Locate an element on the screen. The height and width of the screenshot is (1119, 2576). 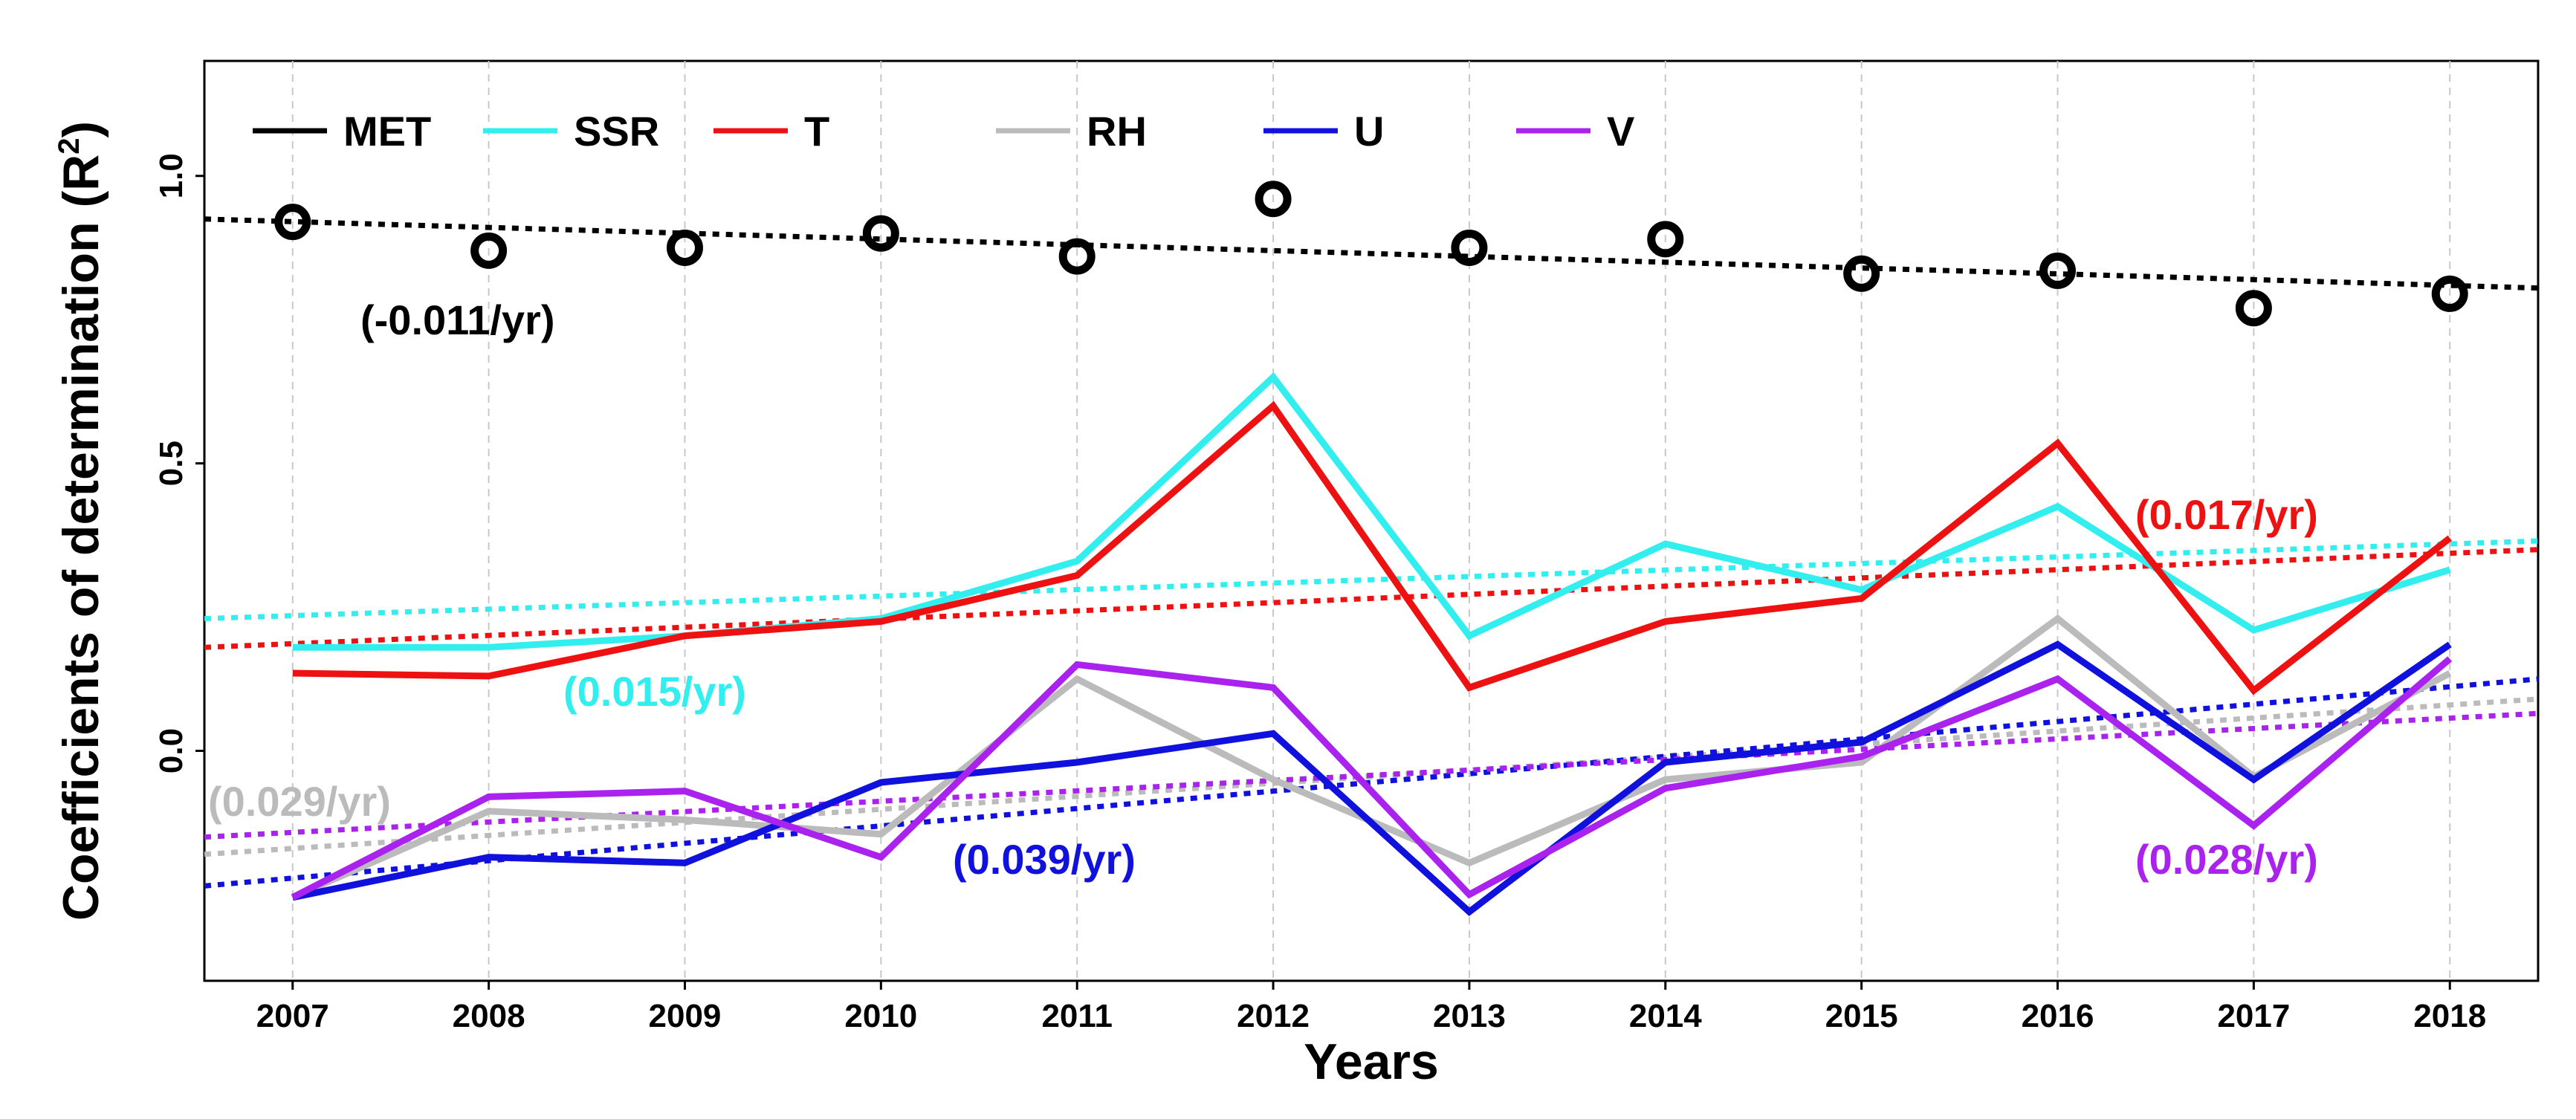
x-tick-label-2017: 2017 is located at coordinates (2253, 1016).